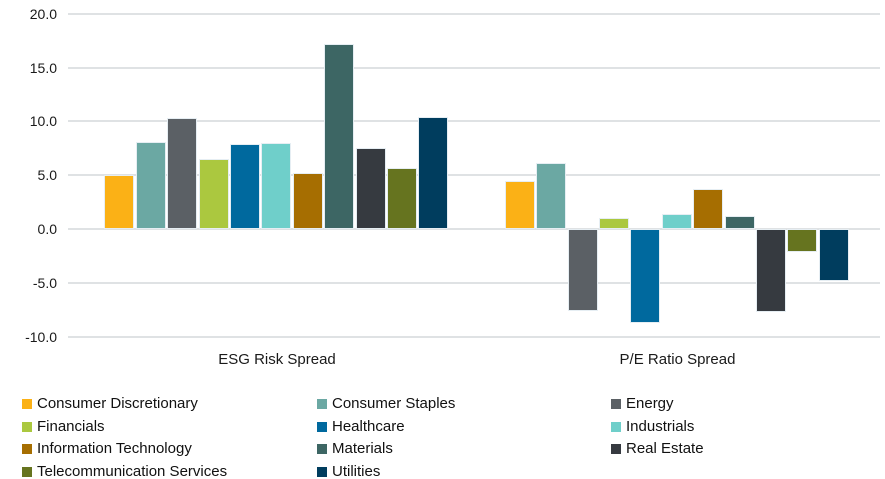 The height and width of the screenshot is (479, 885). What do you see at coordinates (464, 470) in the screenshot?
I see `legend-item-utilities: Utilities` at bounding box center [464, 470].